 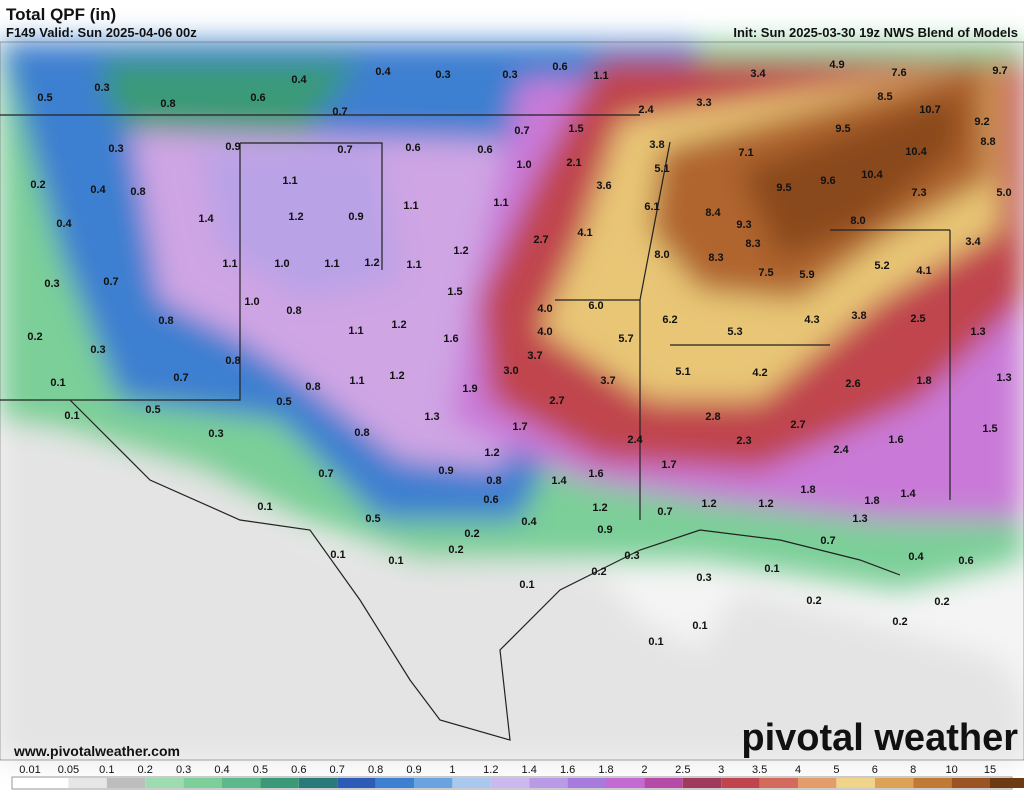 What do you see at coordinates (875, 770) in the screenshot?
I see `colorbar-label: 6` at bounding box center [875, 770].